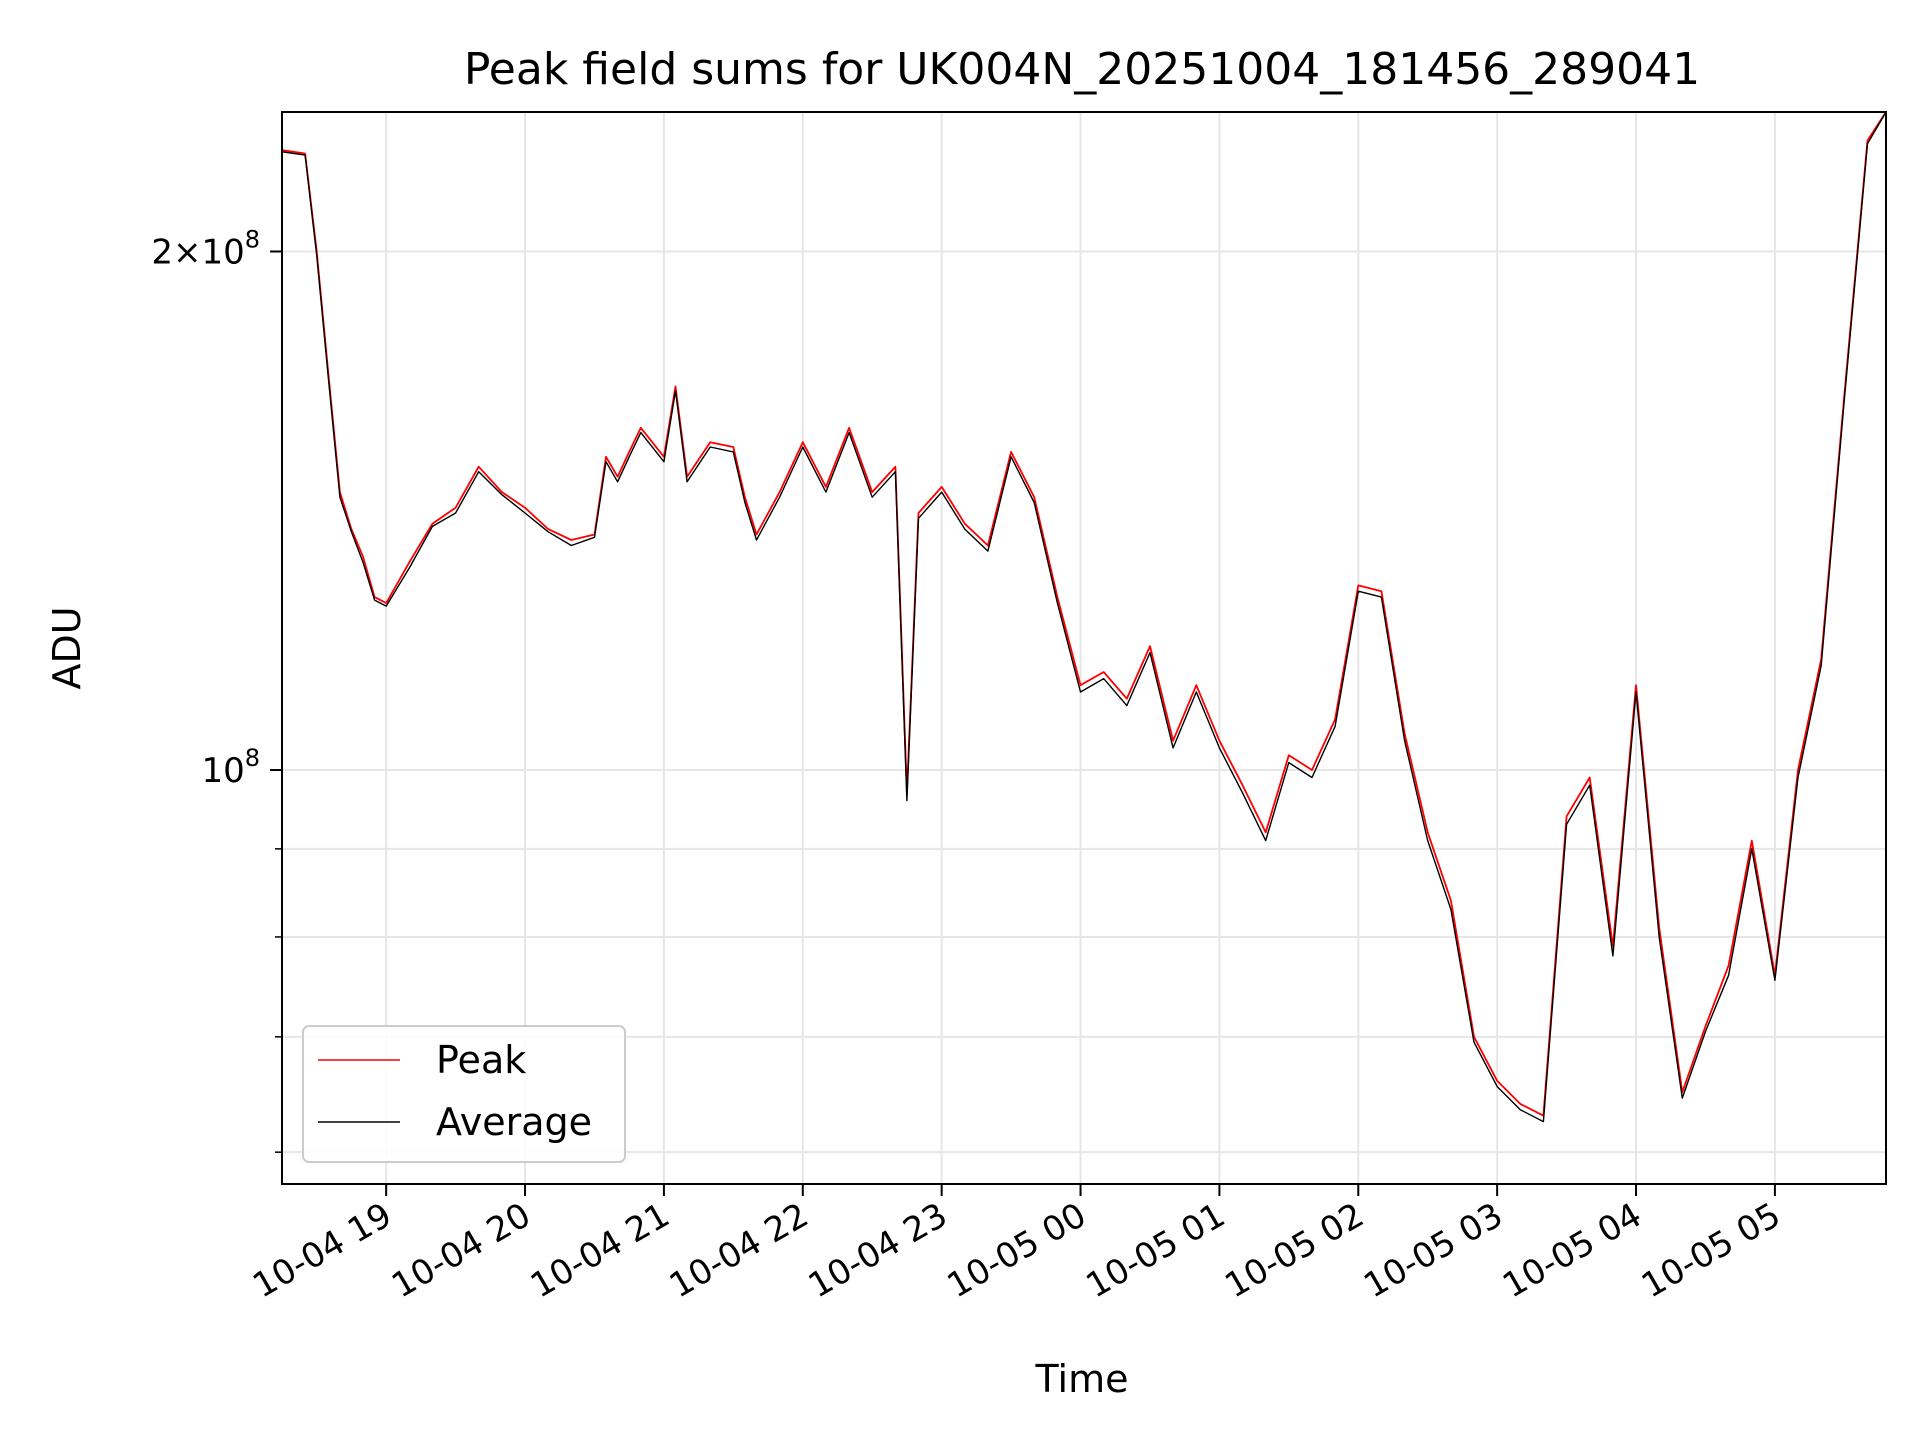  Describe the element at coordinates (481, 1060) in the screenshot. I see `legend-label-peak: Peak` at that location.